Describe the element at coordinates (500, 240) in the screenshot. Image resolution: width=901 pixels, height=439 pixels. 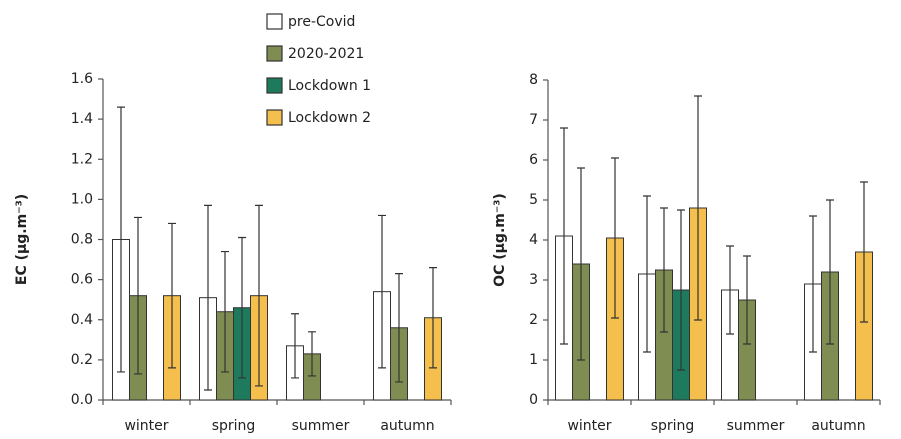
I see `y-axis-label: OC (µg.m⁻³)` at that location.